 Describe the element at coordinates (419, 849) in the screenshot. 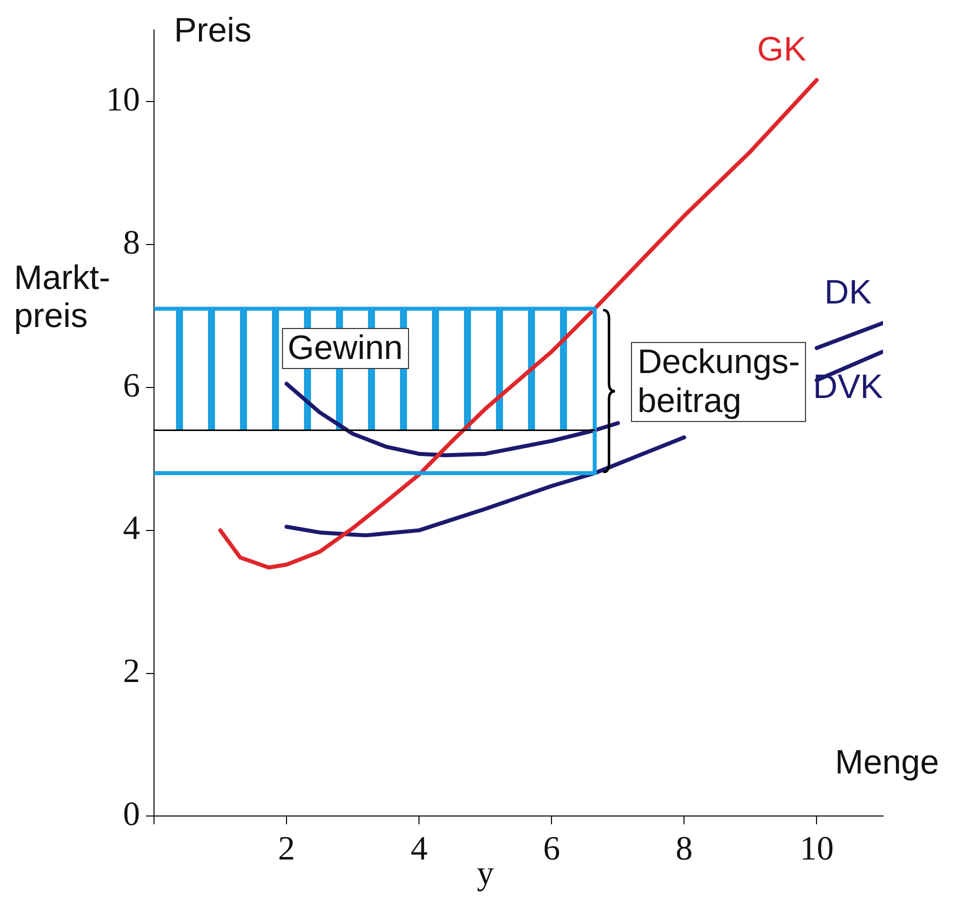

I see `x-tick-label: 4` at that location.